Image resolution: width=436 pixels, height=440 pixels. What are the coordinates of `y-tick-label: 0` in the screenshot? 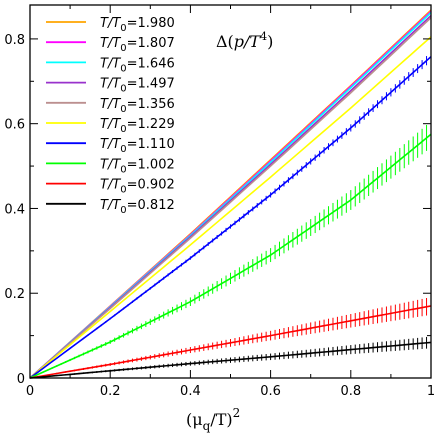 It's located at (21, 379).